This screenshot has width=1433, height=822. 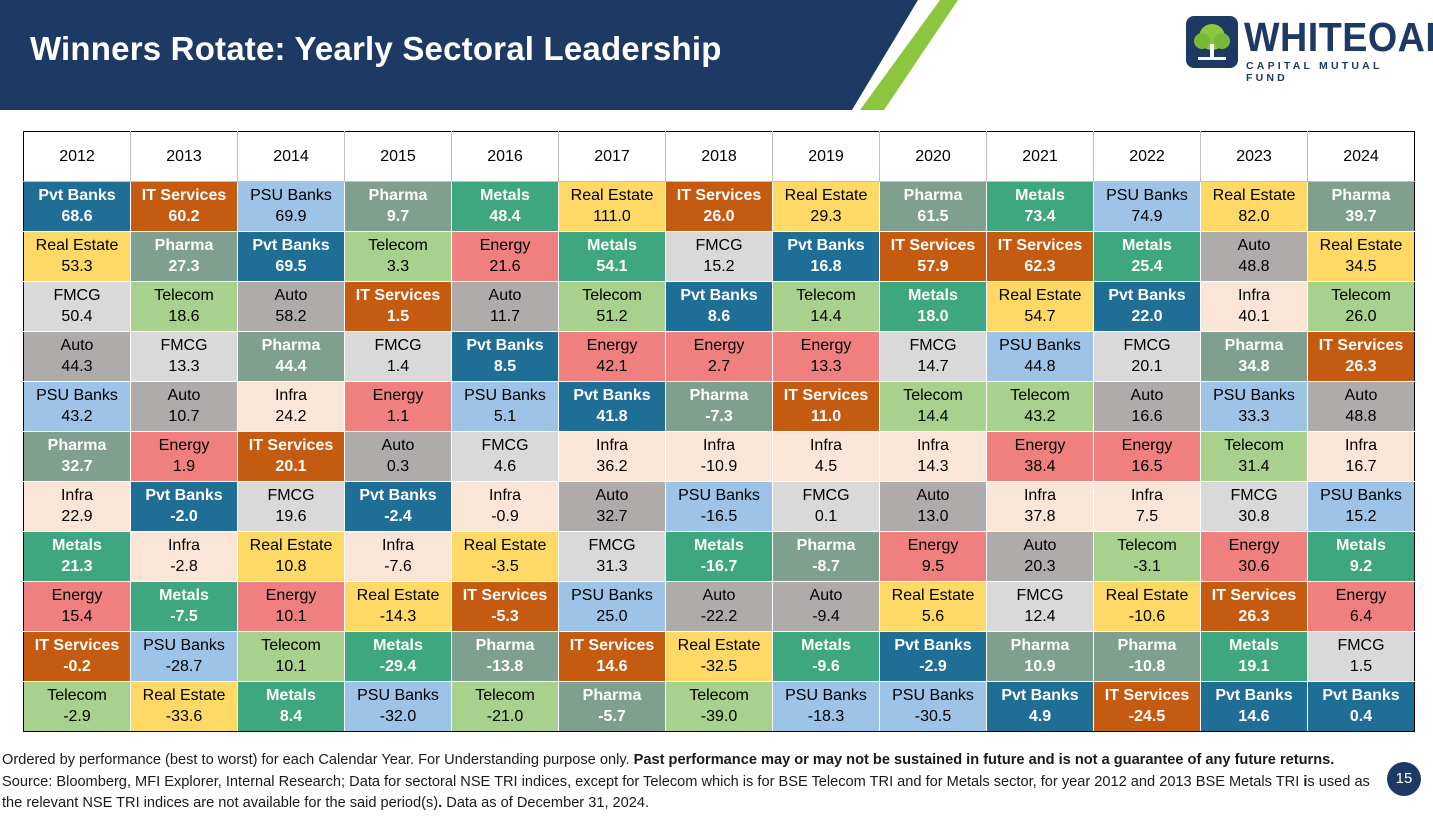 I want to click on sector-return-value: 24.2, so click(x=291, y=416).